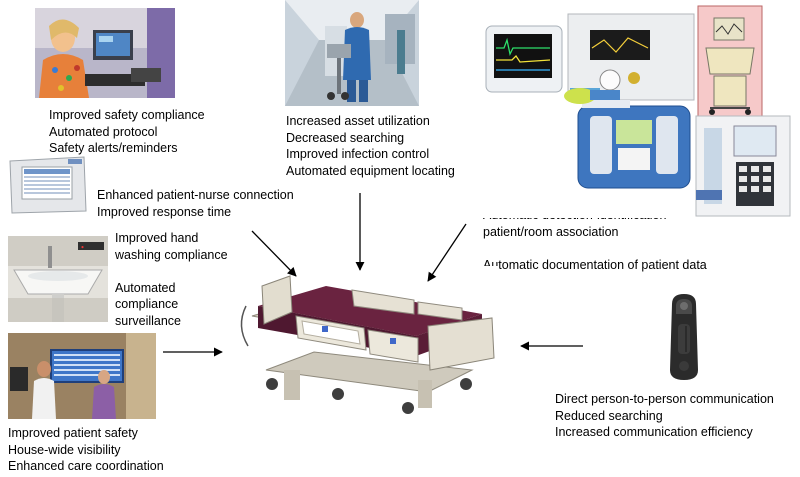 This screenshot has width=800, height=477. What do you see at coordinates (370, 170) in the screenshot?
I see `benefit-line: Automated equipment locating` at bounding box center [370, 170].